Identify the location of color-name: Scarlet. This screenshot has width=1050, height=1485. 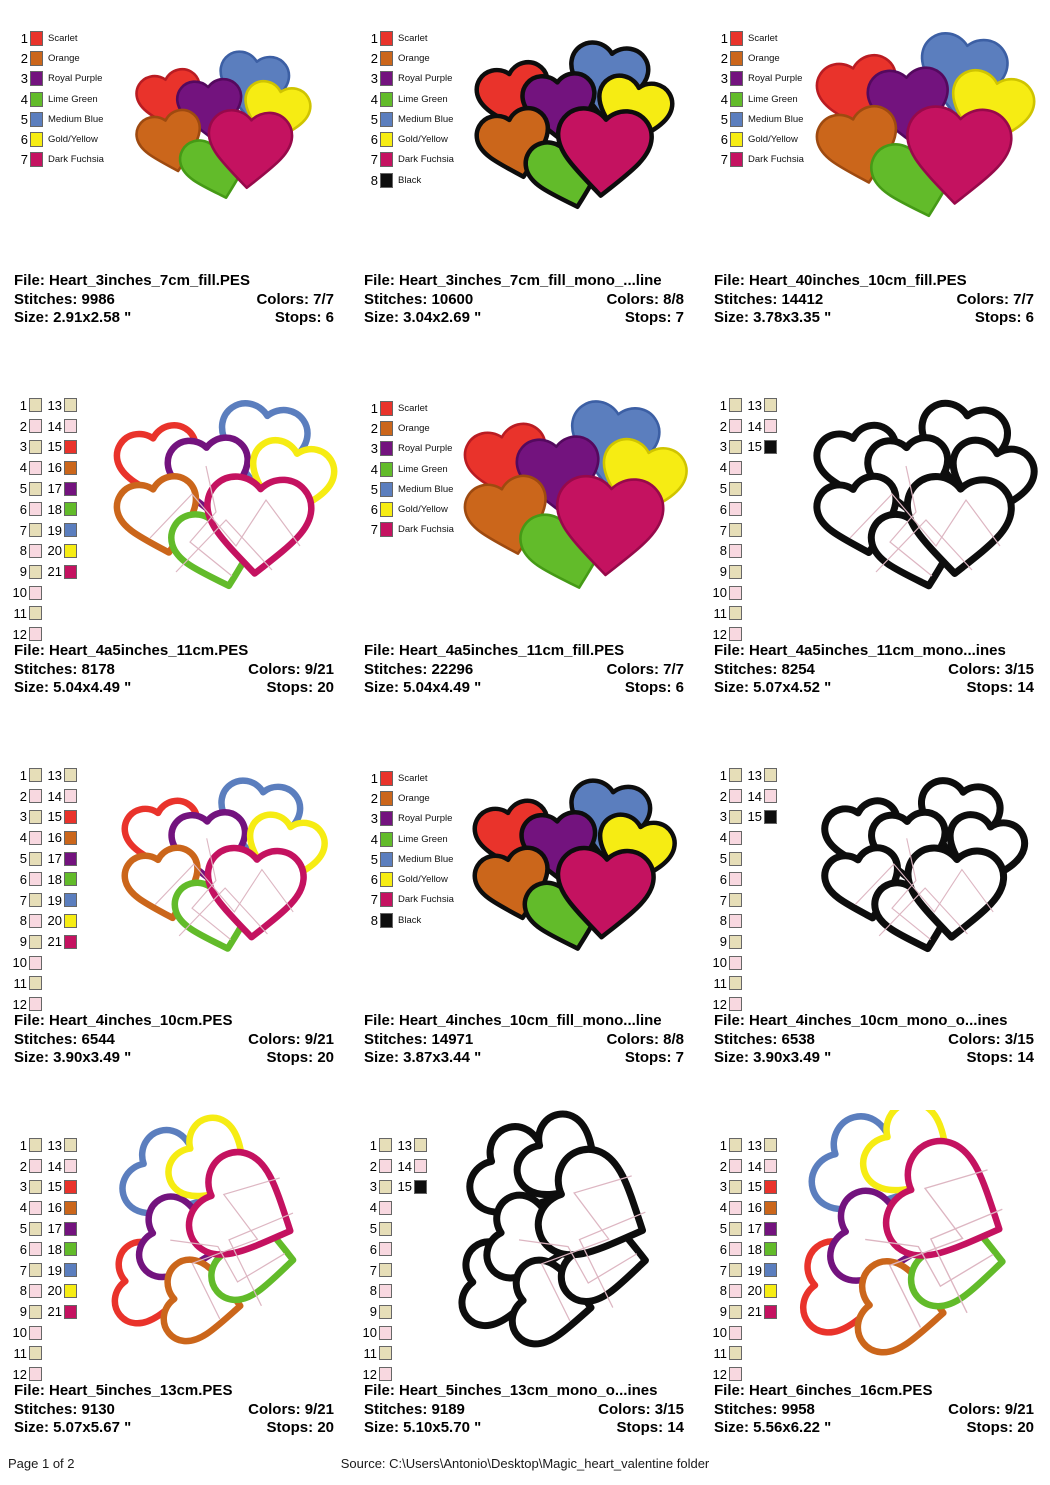
(413, 38).